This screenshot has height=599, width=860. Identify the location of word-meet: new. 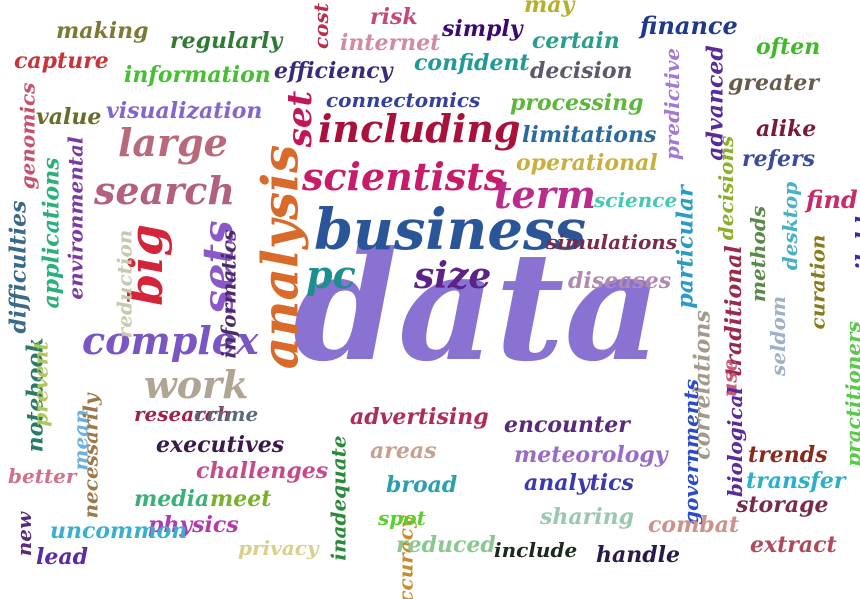
(24, 534).